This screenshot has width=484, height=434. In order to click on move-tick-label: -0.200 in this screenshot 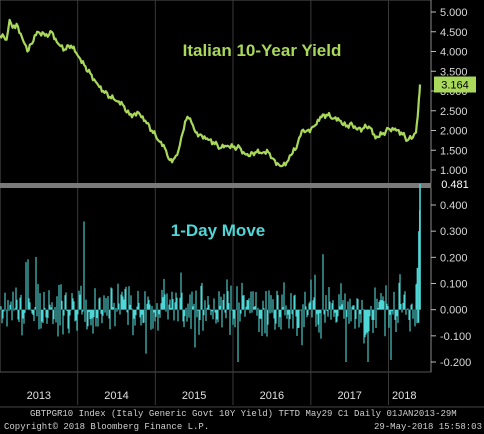, I will do `click(455, 363)`.